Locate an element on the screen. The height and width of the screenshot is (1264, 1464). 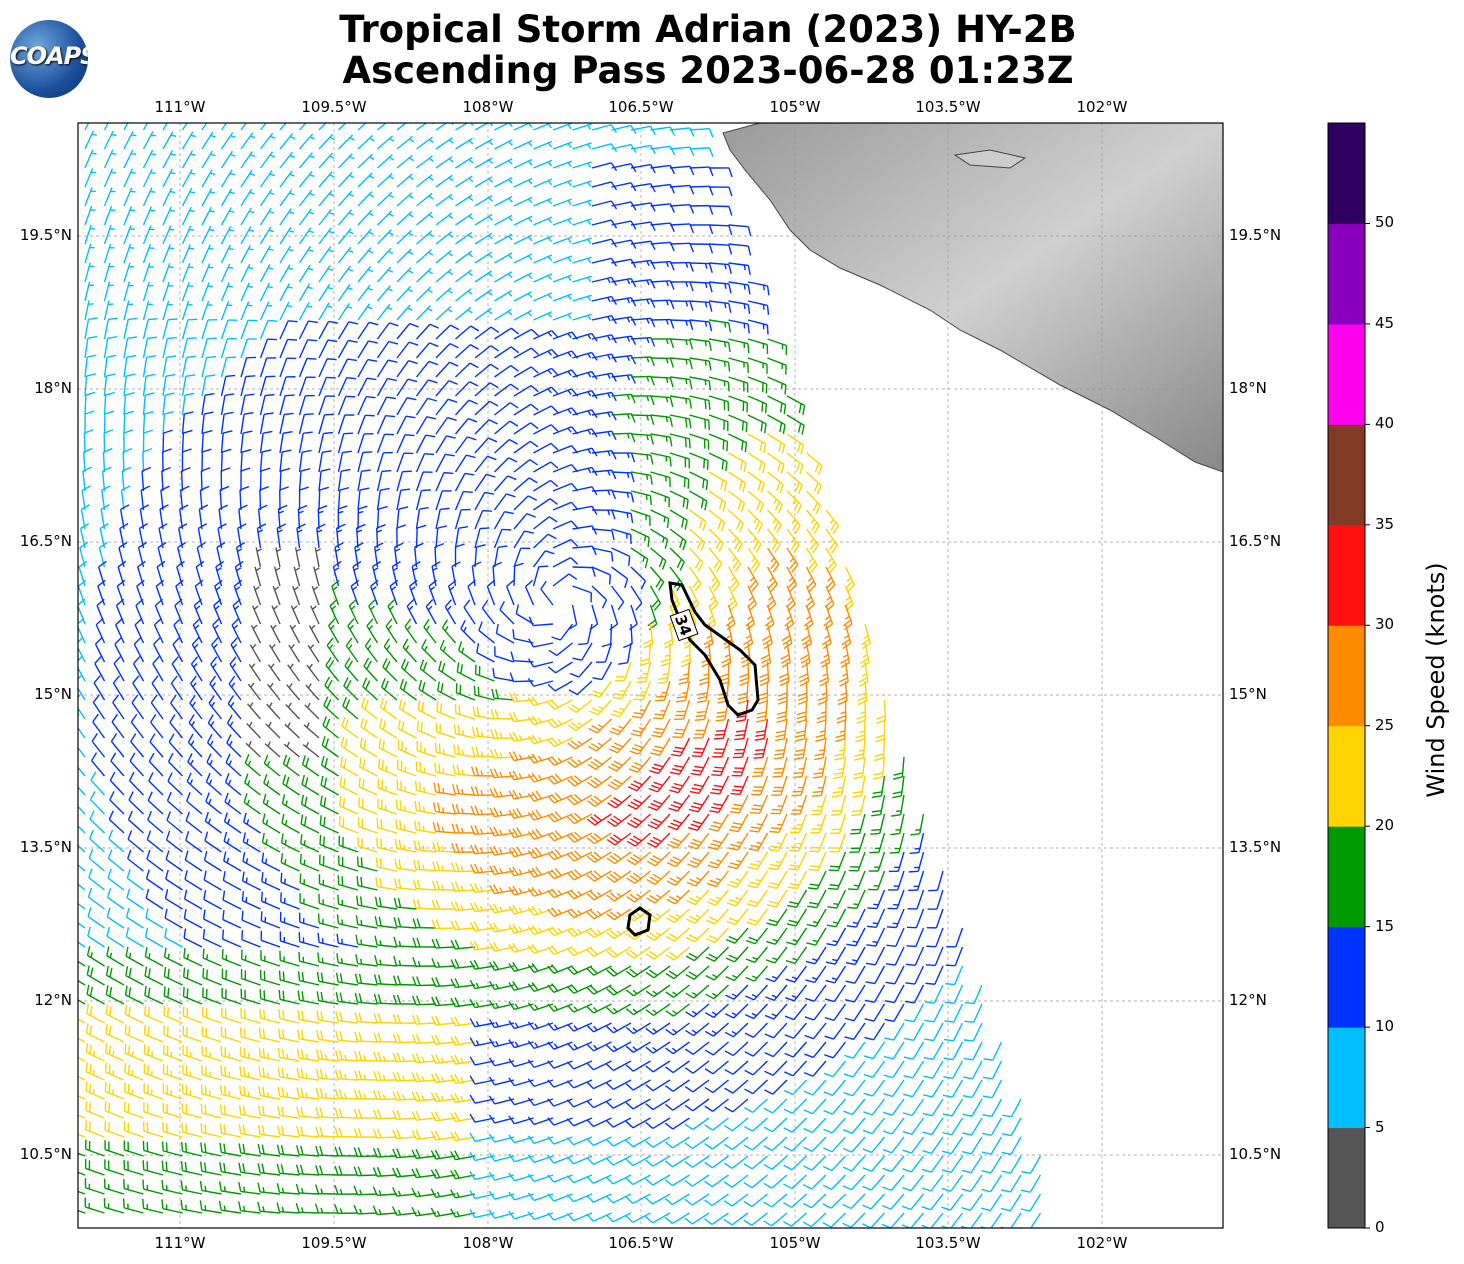
lon-label-bottom: 103.5°W is located at coordinates (948, 1243).